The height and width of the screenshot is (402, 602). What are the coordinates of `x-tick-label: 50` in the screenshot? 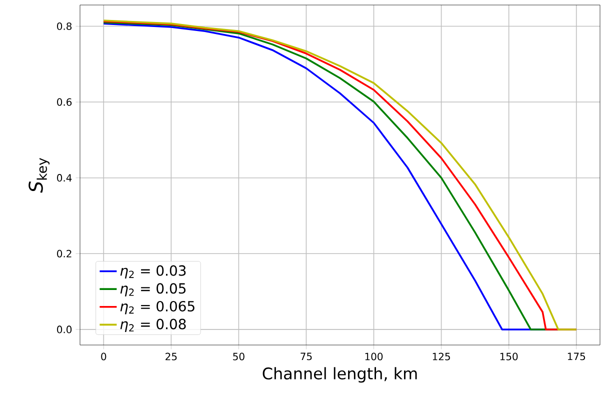 It's located at (238, 356).